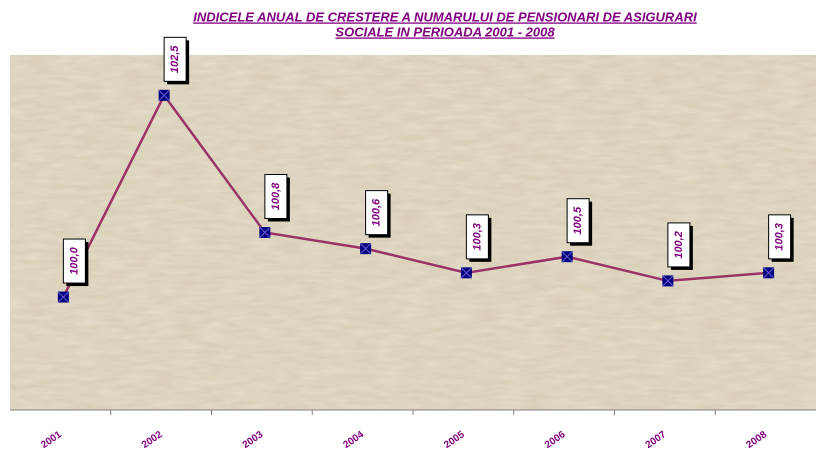 This screenshot has width=816, height=458. I want to click on data-label: 100,2, so click(679, 245).